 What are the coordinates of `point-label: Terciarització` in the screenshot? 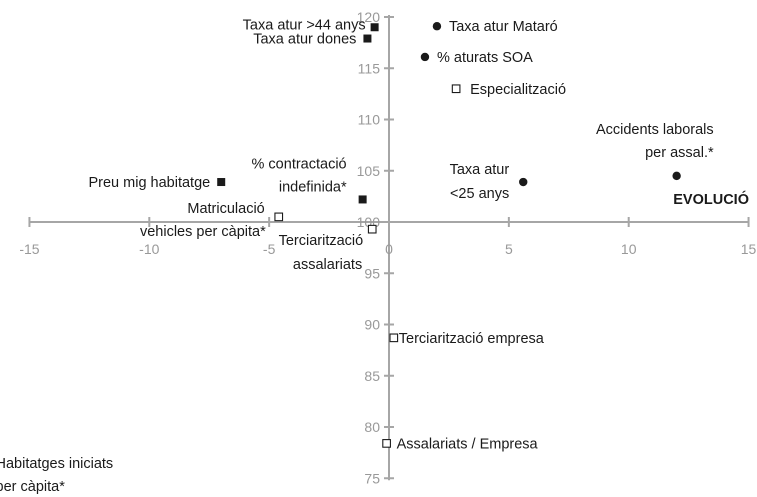 It's located at (321, 241).